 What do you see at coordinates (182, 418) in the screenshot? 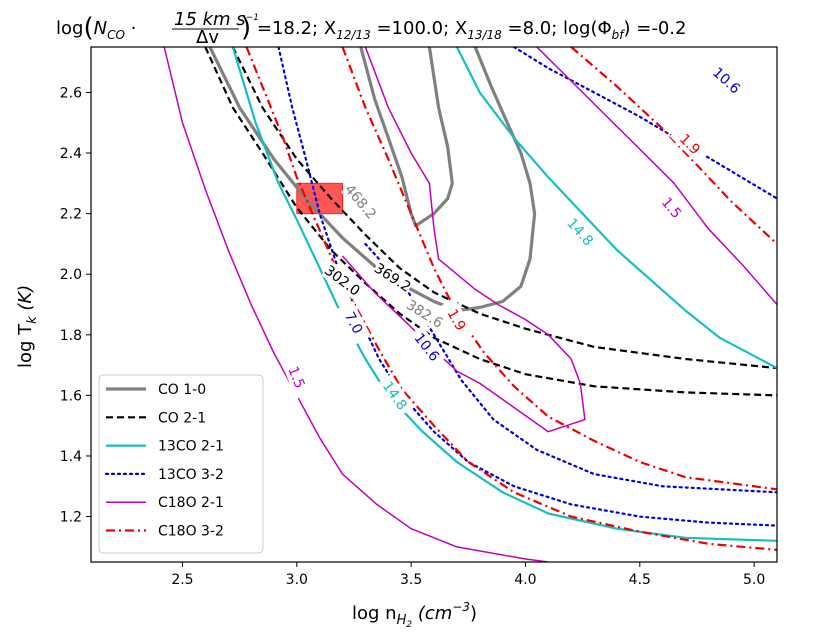
I see `legend-label-co-2-1: CO 2-1` at bounding box center [182, 418].